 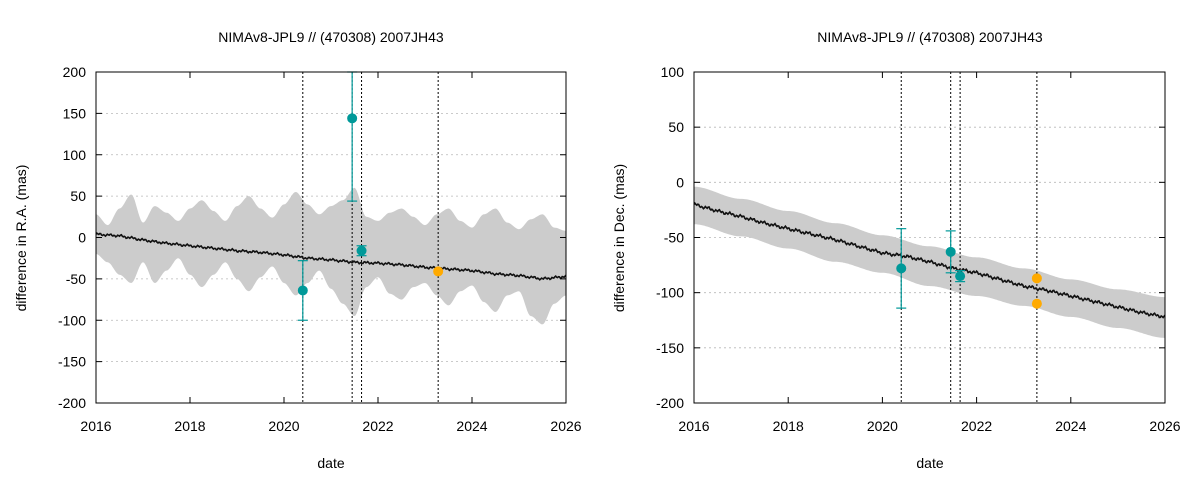 What do you see at coordinates (619, 238) in the screenshot?
I see `y-axis-label: difference in Dec. (mas)` at bounding box center [619, 238].